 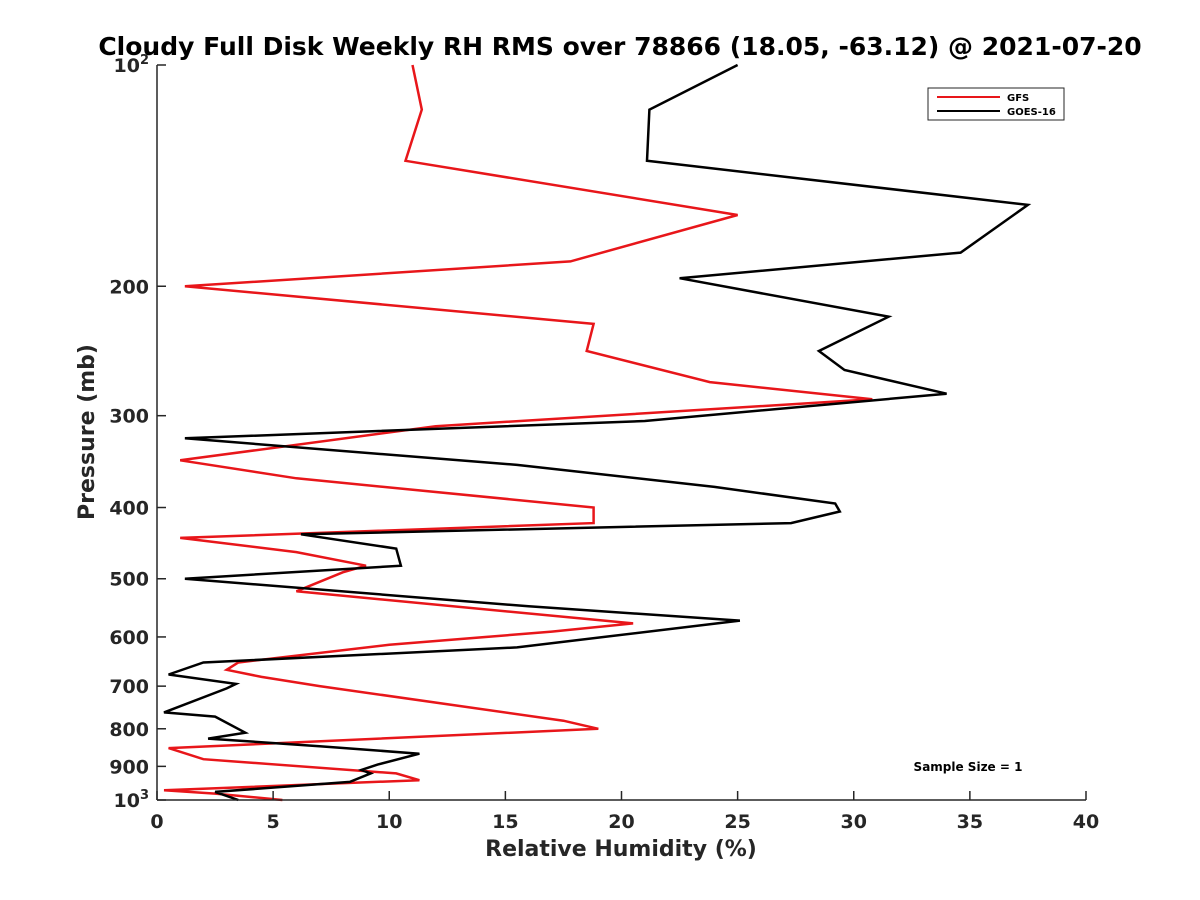 I want to click on y-tick-label: 200, so click(x=129, y=287).